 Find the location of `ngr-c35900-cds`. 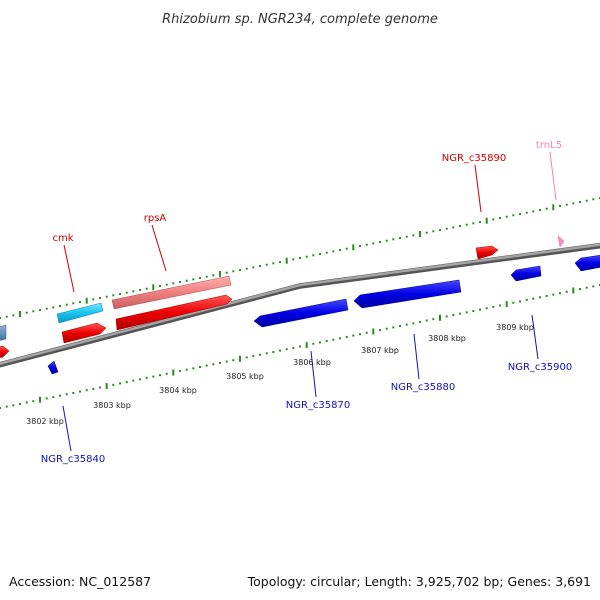

ngr-c35900-cds is located at coordinates (526, 273).